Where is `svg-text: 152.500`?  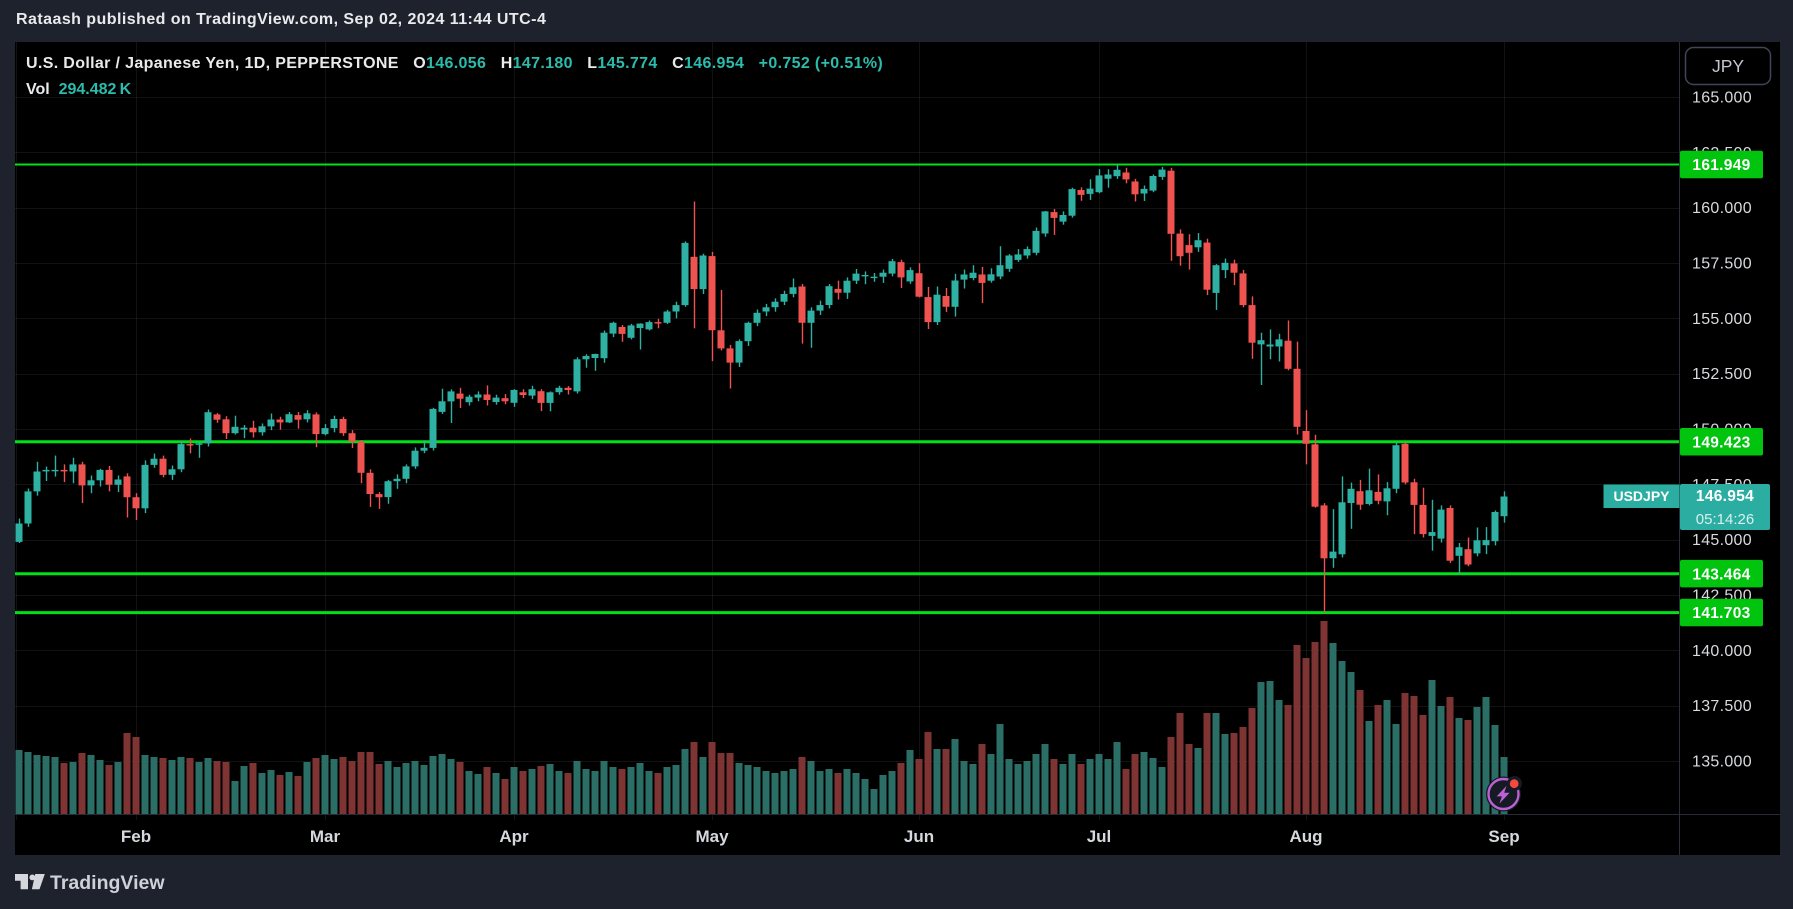
svg-text: 152.500 is located at coordinates (1722, 374).